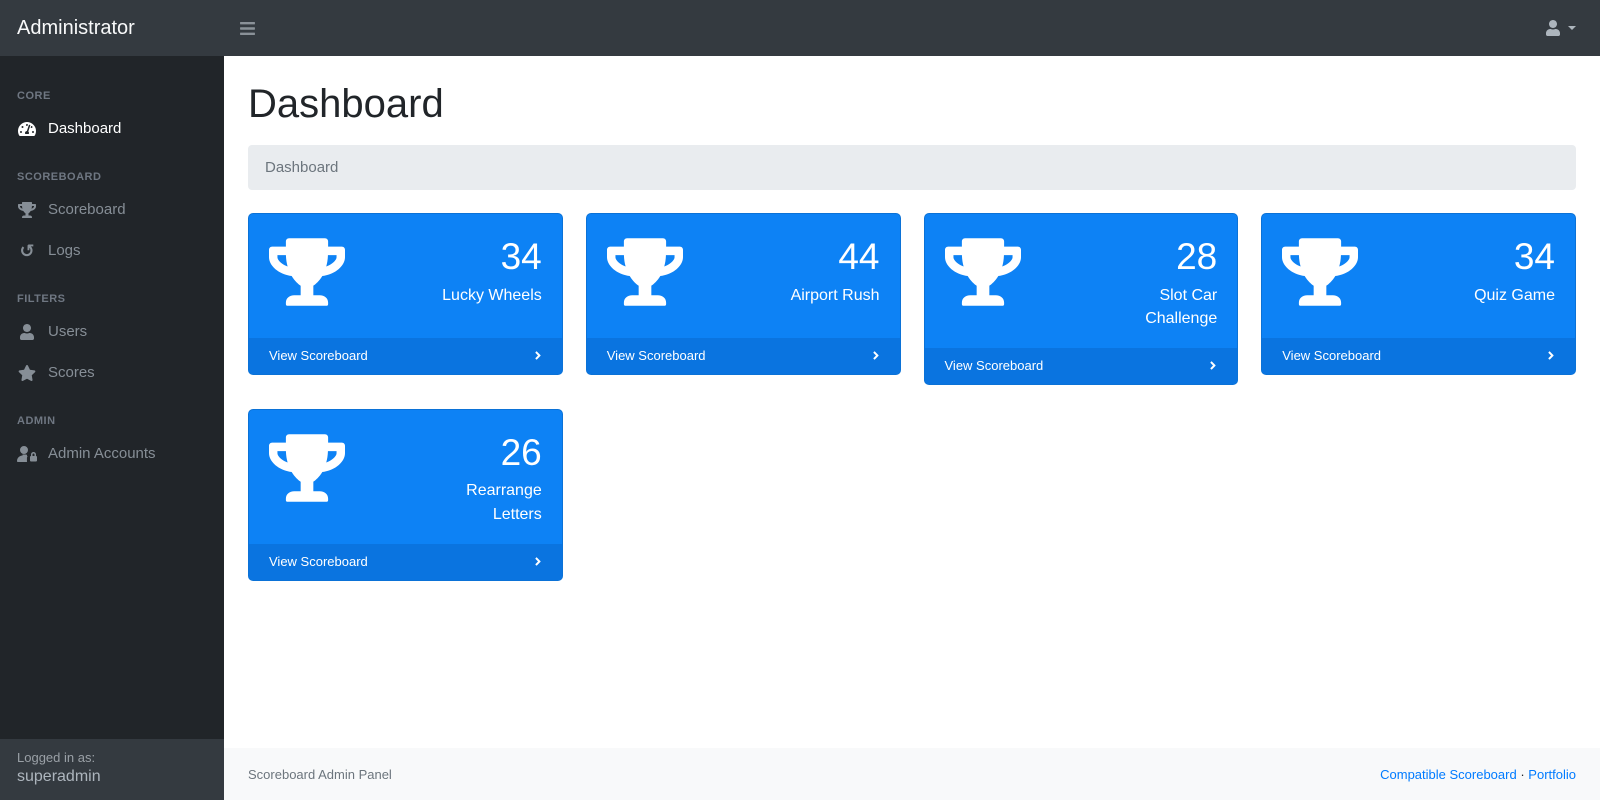 This screenshot has width=1600, height=800. What do you see at coordinates (112, 769) in the screenshot?
I see `sidebar-footer: Logged in as: superadmin` at bounding box center [112, 769].